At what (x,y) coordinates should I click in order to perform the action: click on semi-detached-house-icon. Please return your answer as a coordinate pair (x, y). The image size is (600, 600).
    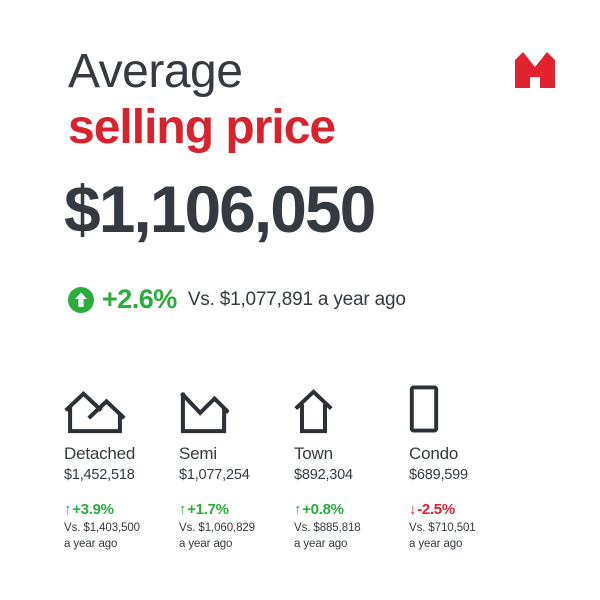
    Looking at the image, I should click on (236, 408).